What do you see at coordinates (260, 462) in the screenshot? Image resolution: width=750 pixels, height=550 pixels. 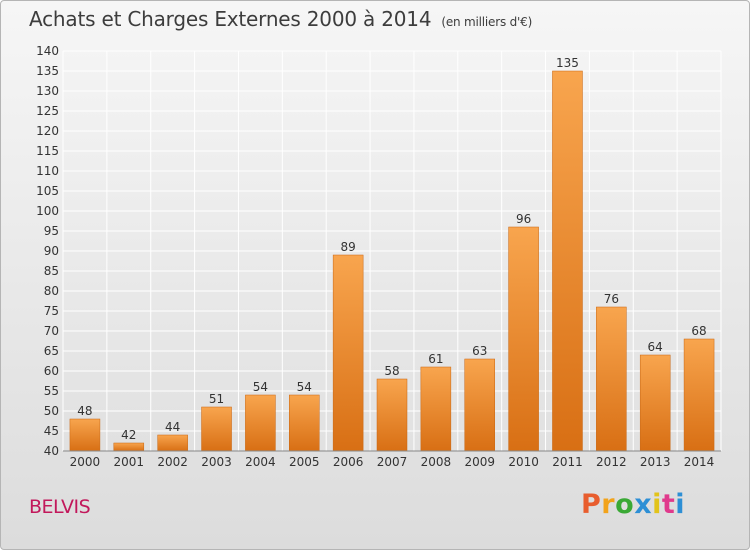 I see `x-tick-label: 2004` at bounding box center [260, 462].